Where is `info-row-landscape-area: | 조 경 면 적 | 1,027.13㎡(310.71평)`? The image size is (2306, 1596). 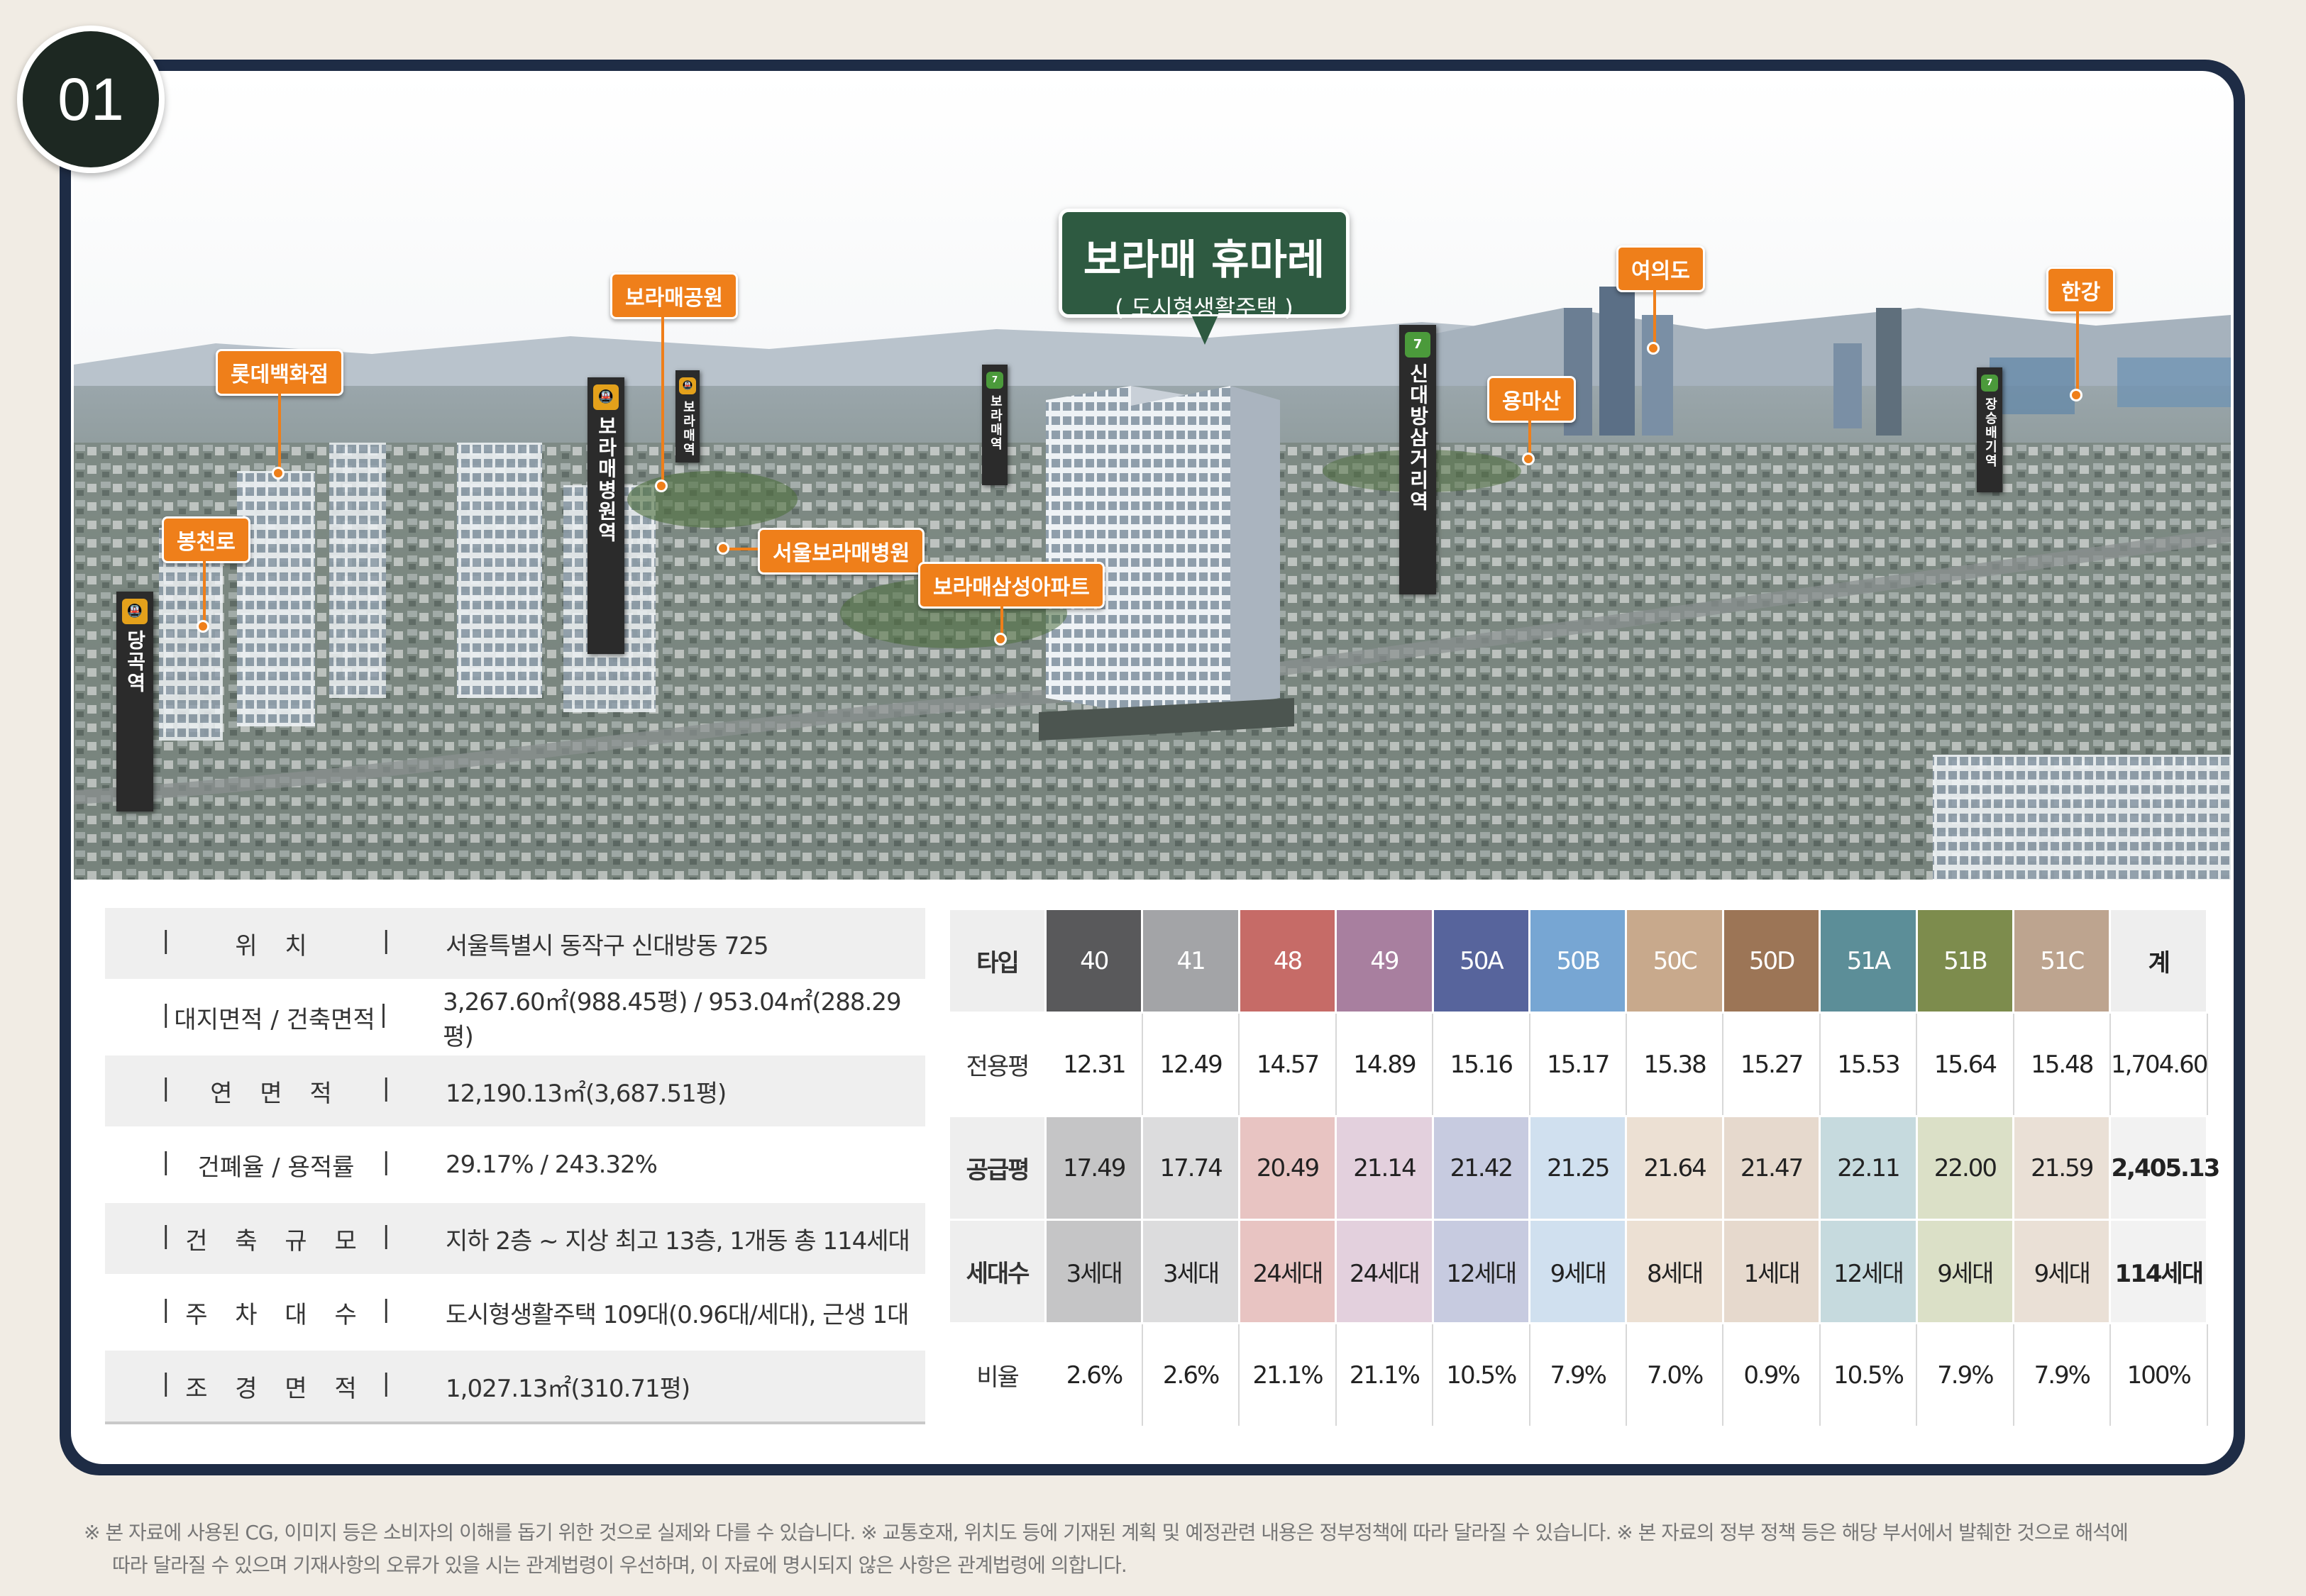 info-row-landscape-area: | 조 경 면 적 | 1,027.13㎡(310.71평) is located at coordinates (515, 1387).